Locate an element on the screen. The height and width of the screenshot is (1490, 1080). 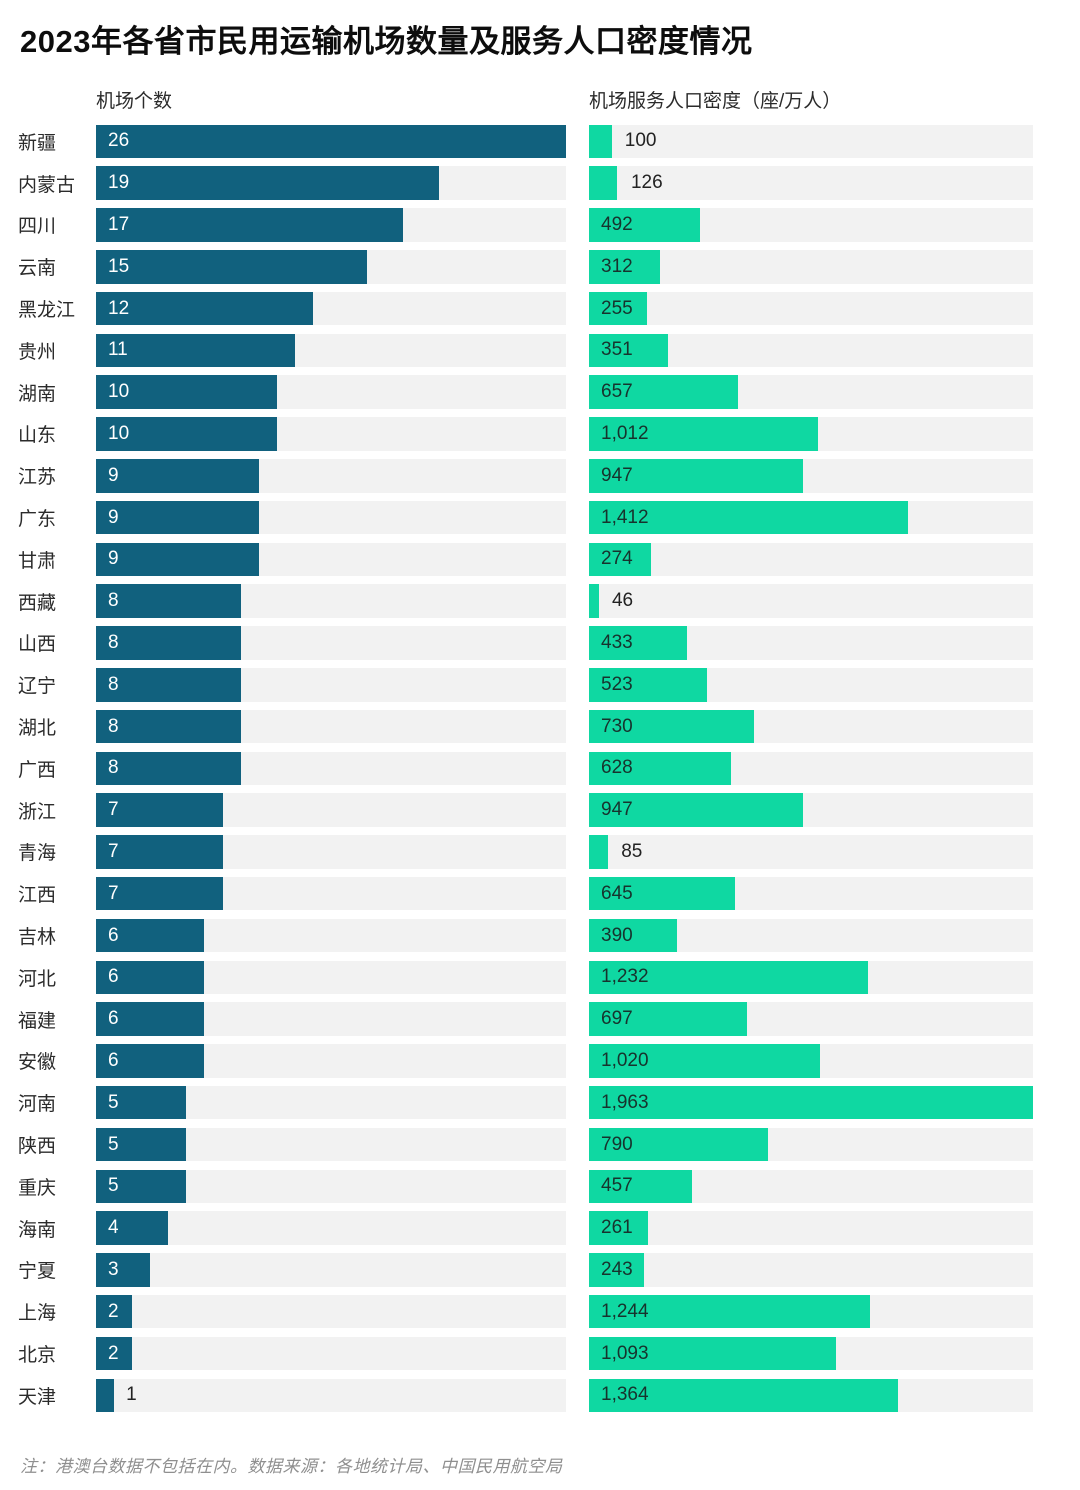
airports-bar-track: 6 is located at coordinates (331, 935).